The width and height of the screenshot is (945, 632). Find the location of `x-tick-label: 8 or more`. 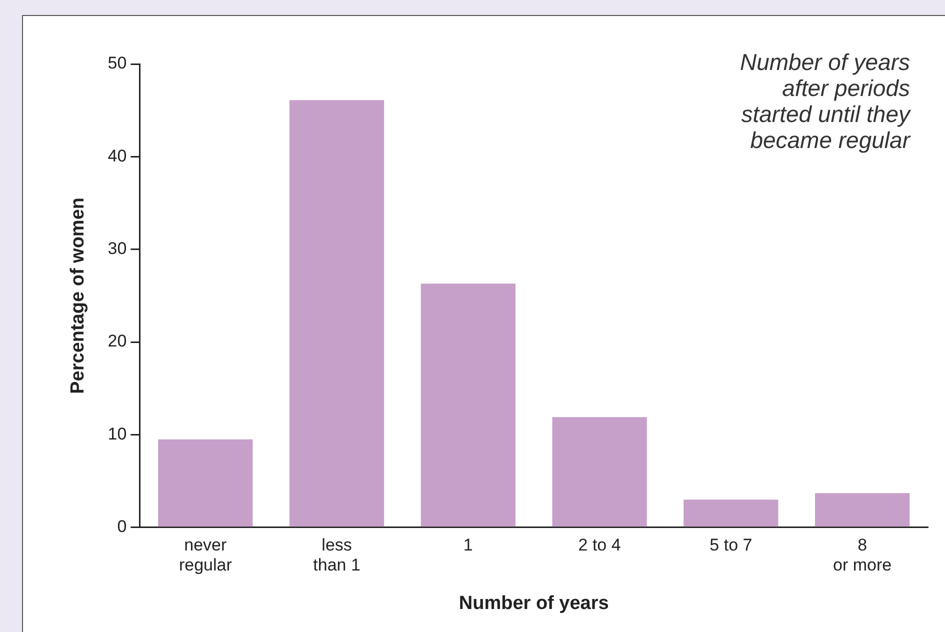

x-tick-label: 8 or more is located at coordinates (862, 555).